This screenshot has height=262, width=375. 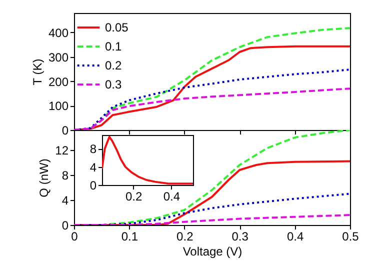 What do you see at coordinates (113, 85) in the screenshot?
I see `legend-label: 0.3` at bounding box center [113, 85].